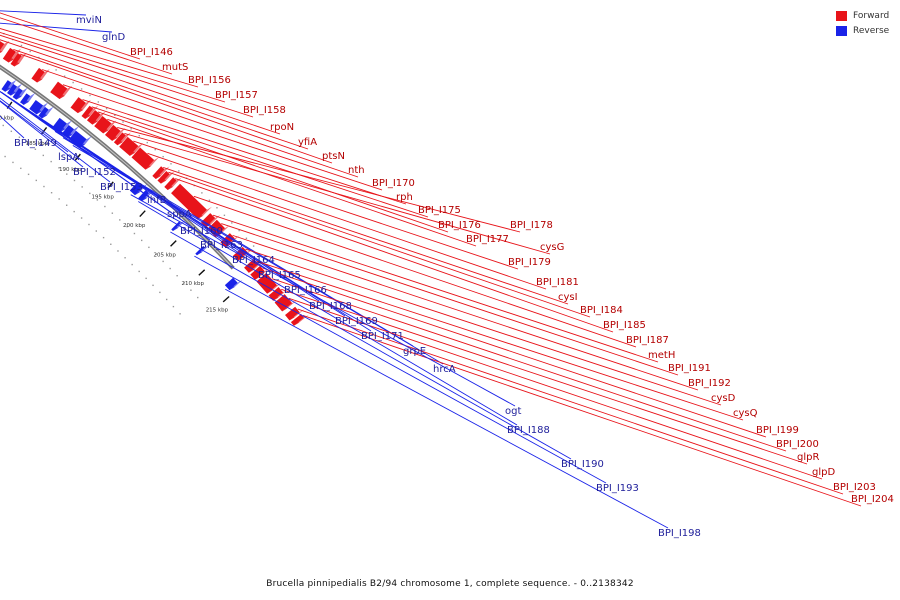 This screenshot has width=900, height=600. Describe the element at coordinates (745, 413) in the screenshot. I see `gene-label-cysQ: cysQ` at that location.